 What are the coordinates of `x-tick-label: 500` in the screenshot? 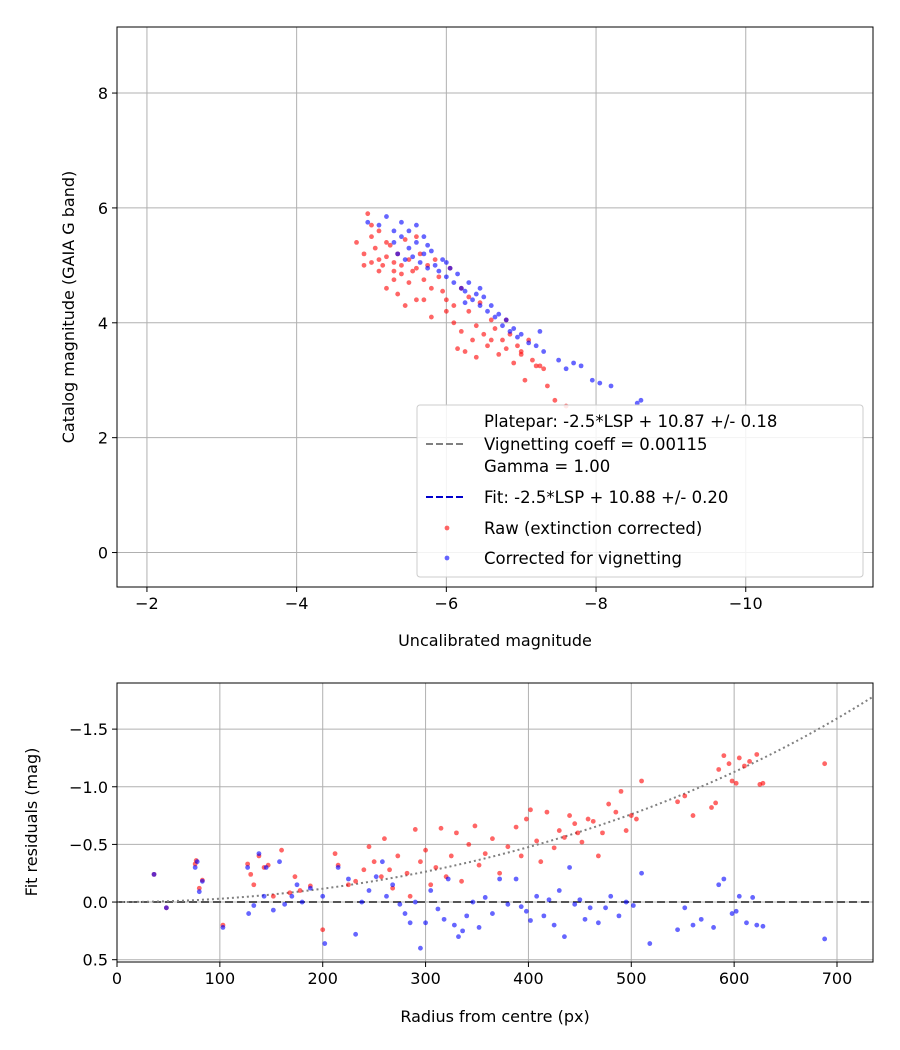 It's located at (631, 978).